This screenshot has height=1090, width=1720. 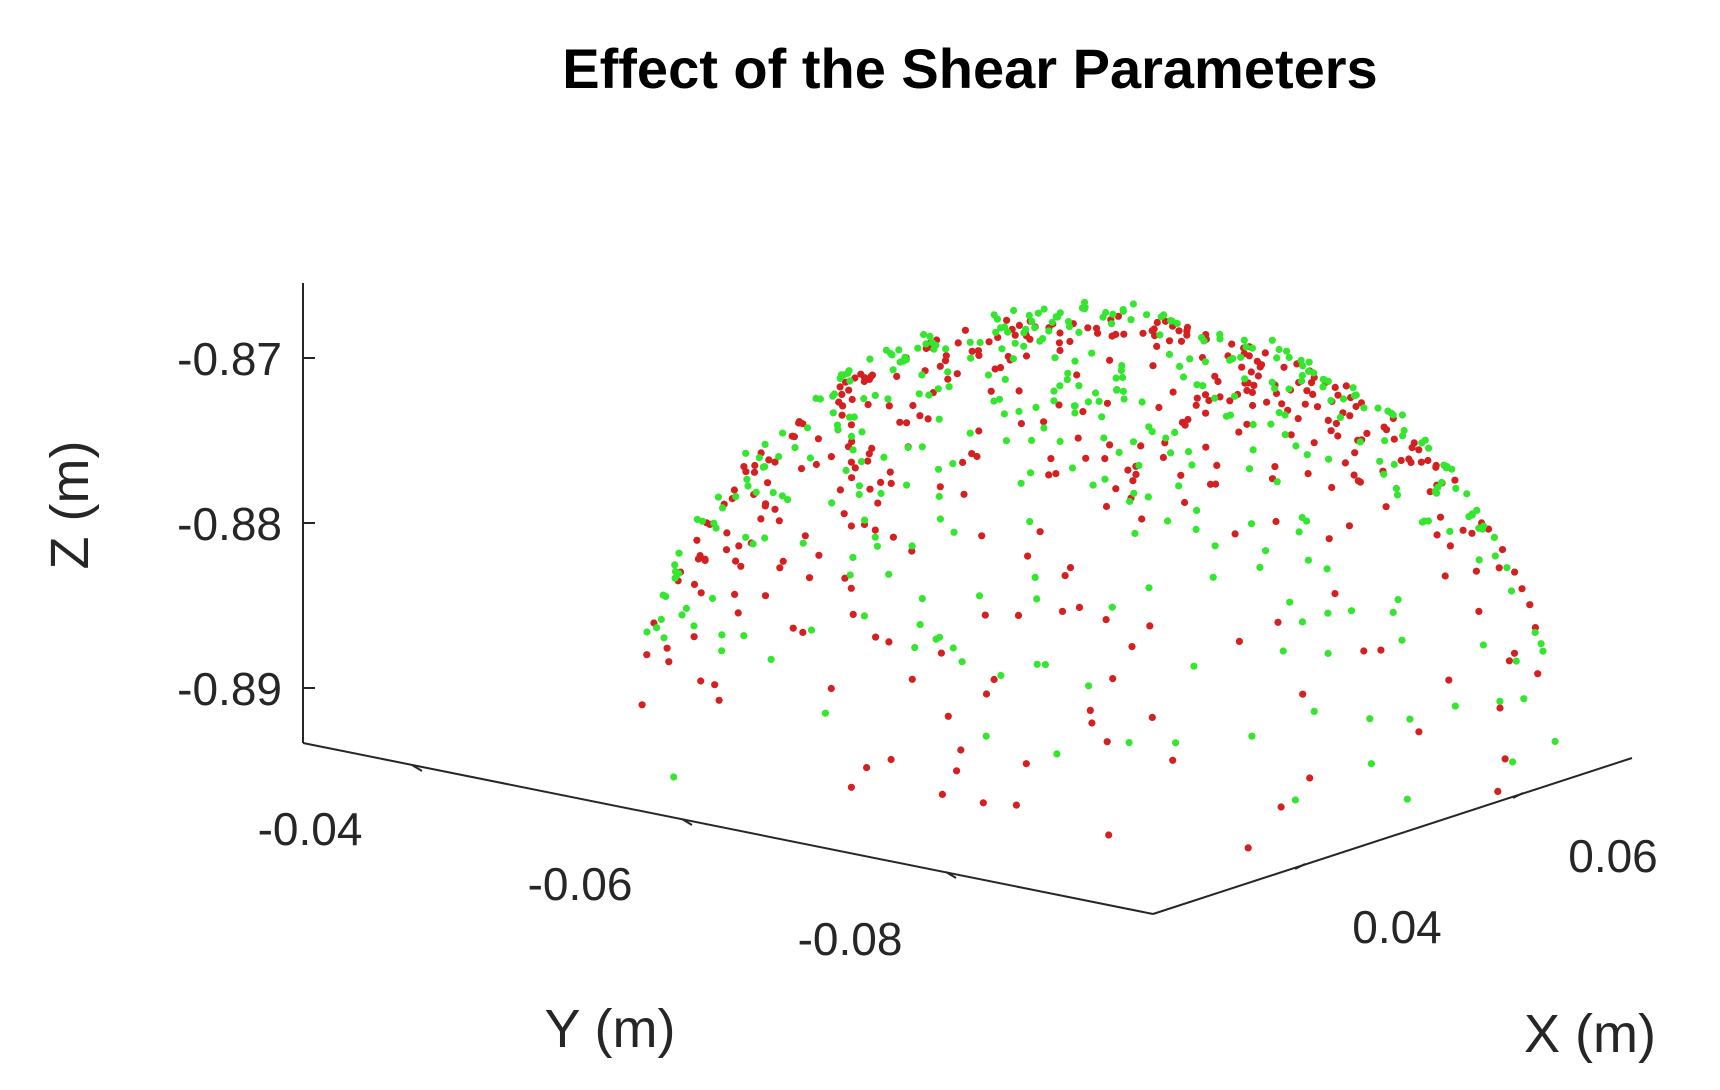 What do you see at coordinates (229, 524) in the screenshot?
I see `z-tick-label: -0.88` at bounding box center [229, 524].